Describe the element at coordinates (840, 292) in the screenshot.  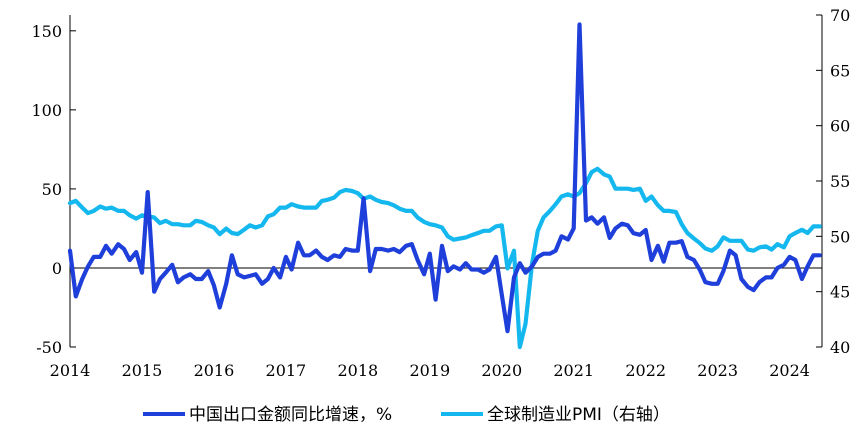
I see `right-tick-label: 45` at that location.